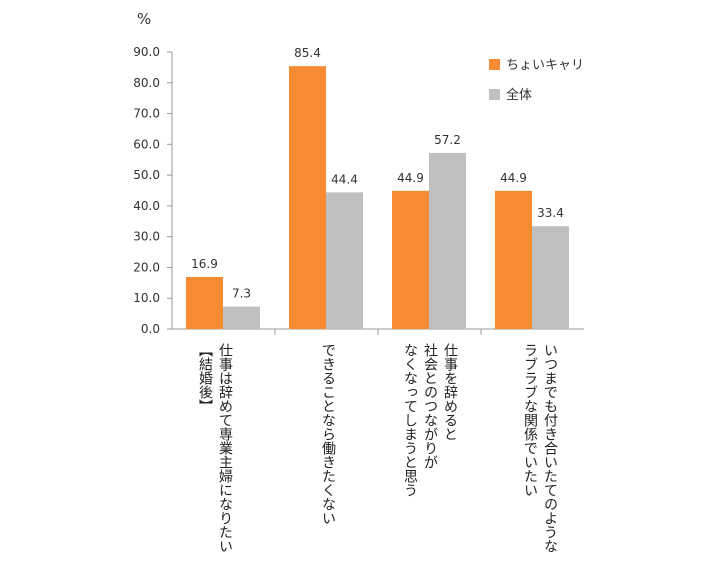  Describe the element at coordinates (545, 65) in the screenshot. I see `legend-label: ちょいキャリ` at that location.